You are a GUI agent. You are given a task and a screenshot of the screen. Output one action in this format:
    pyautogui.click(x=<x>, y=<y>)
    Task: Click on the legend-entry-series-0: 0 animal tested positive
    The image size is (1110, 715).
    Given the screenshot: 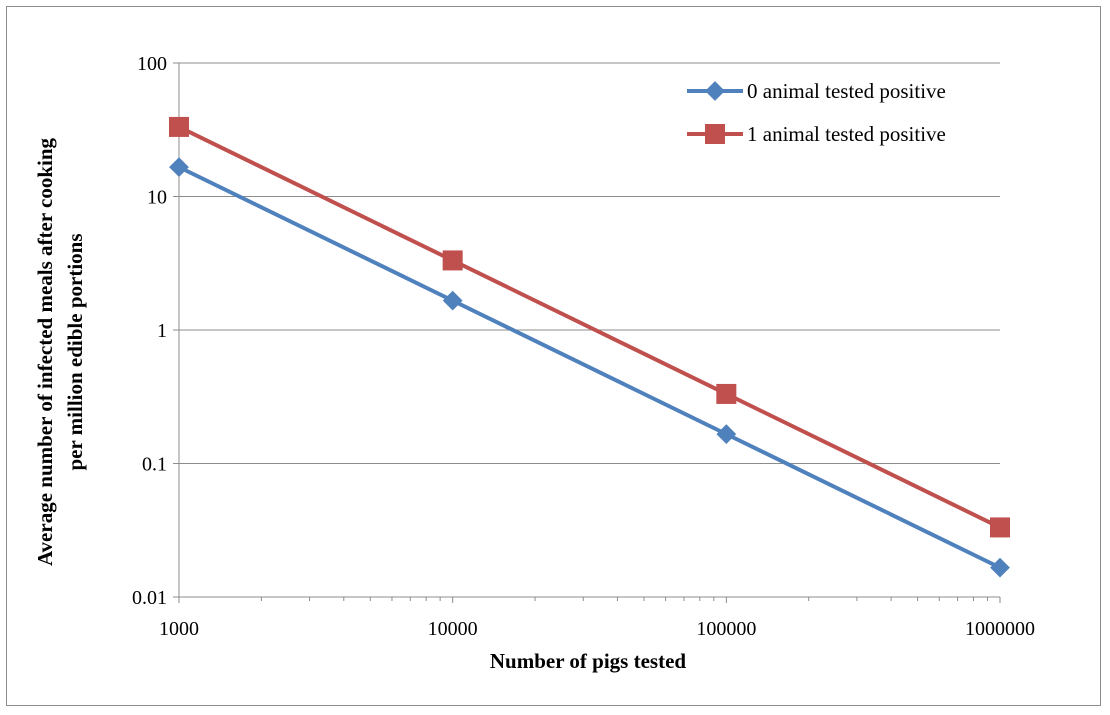 What is the action you would take?
    pyautogui.click(x=816, y=91)
    